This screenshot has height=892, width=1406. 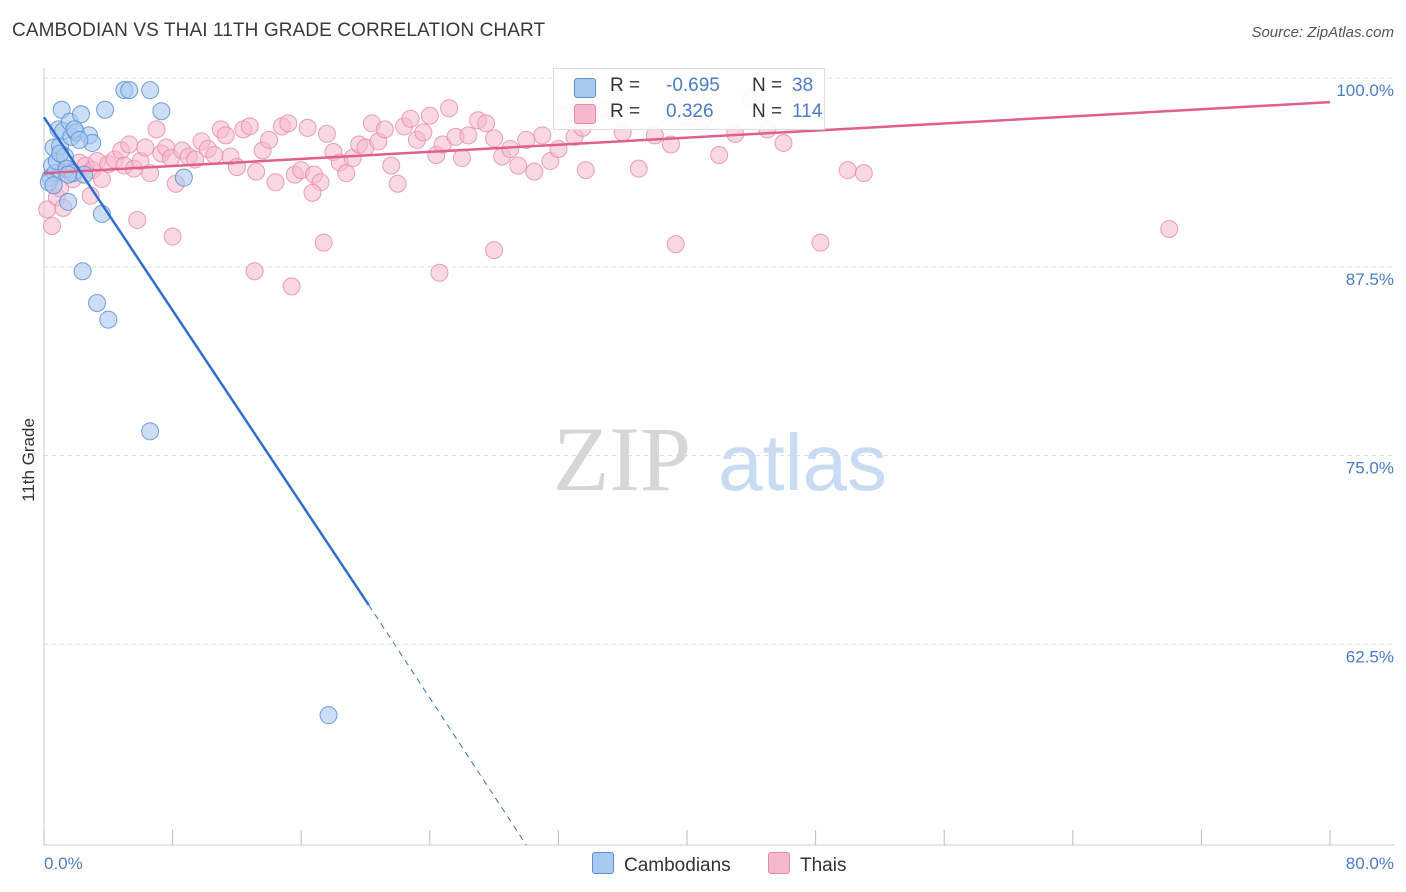 What do you see at coordinates (1365, 90) in the screenshot?
I see `y-tick-label: 100.0%` at bounding box center [1365, 90].